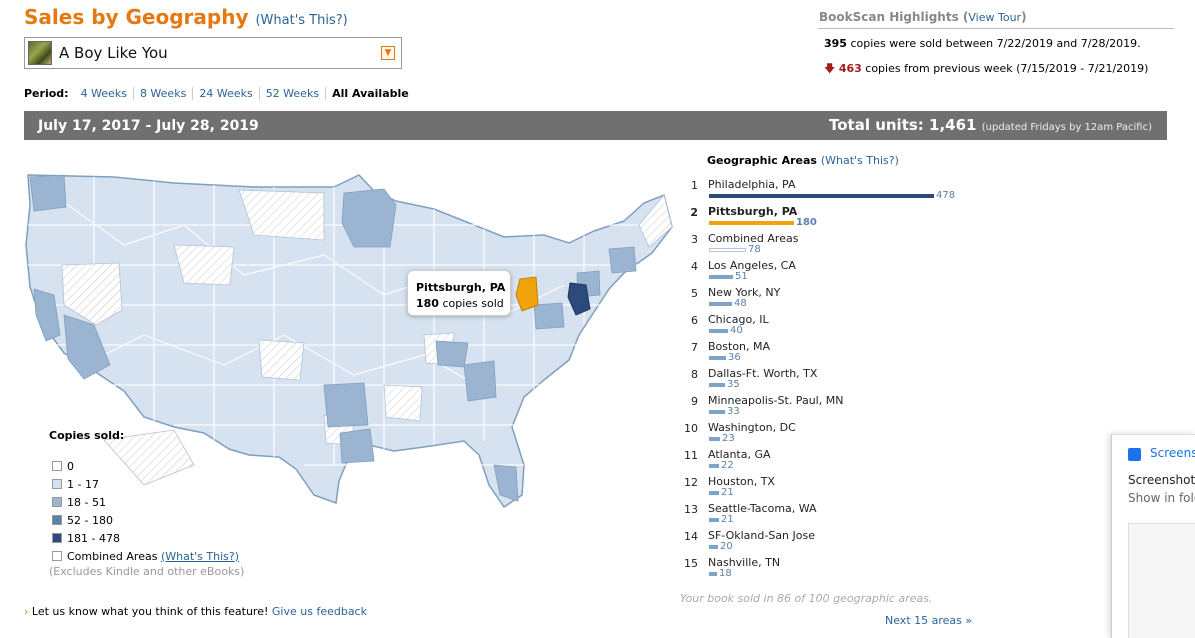  Describe the element at coordinates (694, 293) in the screenshot. I see `geo-area-rank: 5` at that location.